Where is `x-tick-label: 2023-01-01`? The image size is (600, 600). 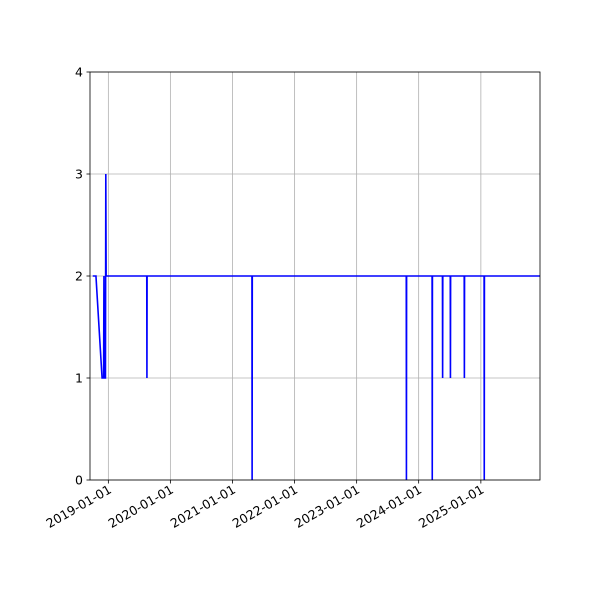 x-tick-label: 2023-01-01 is located at coordinates (327, 506).